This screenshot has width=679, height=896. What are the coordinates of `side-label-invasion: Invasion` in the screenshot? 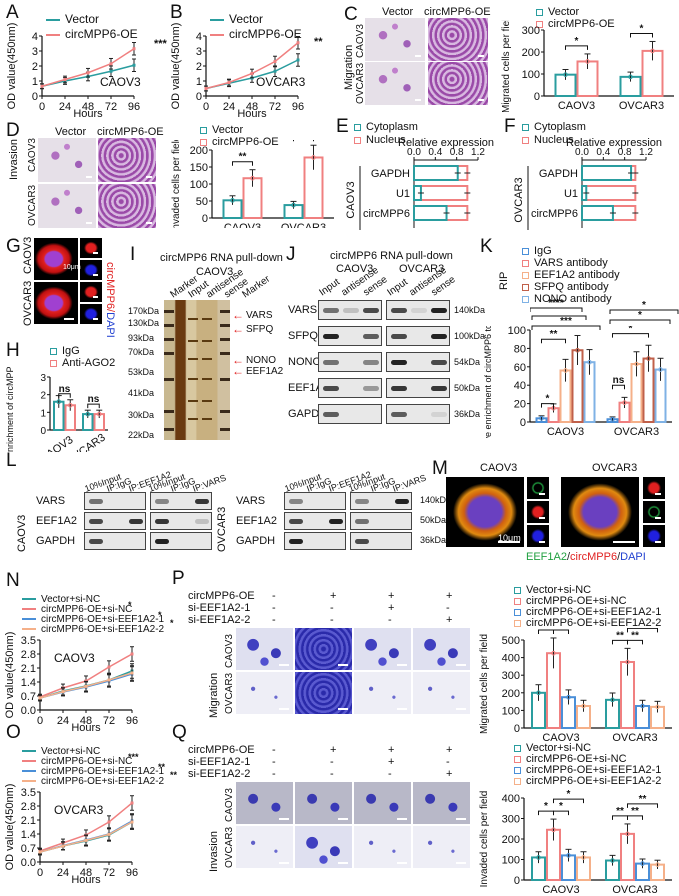 It's located at (14, 159).